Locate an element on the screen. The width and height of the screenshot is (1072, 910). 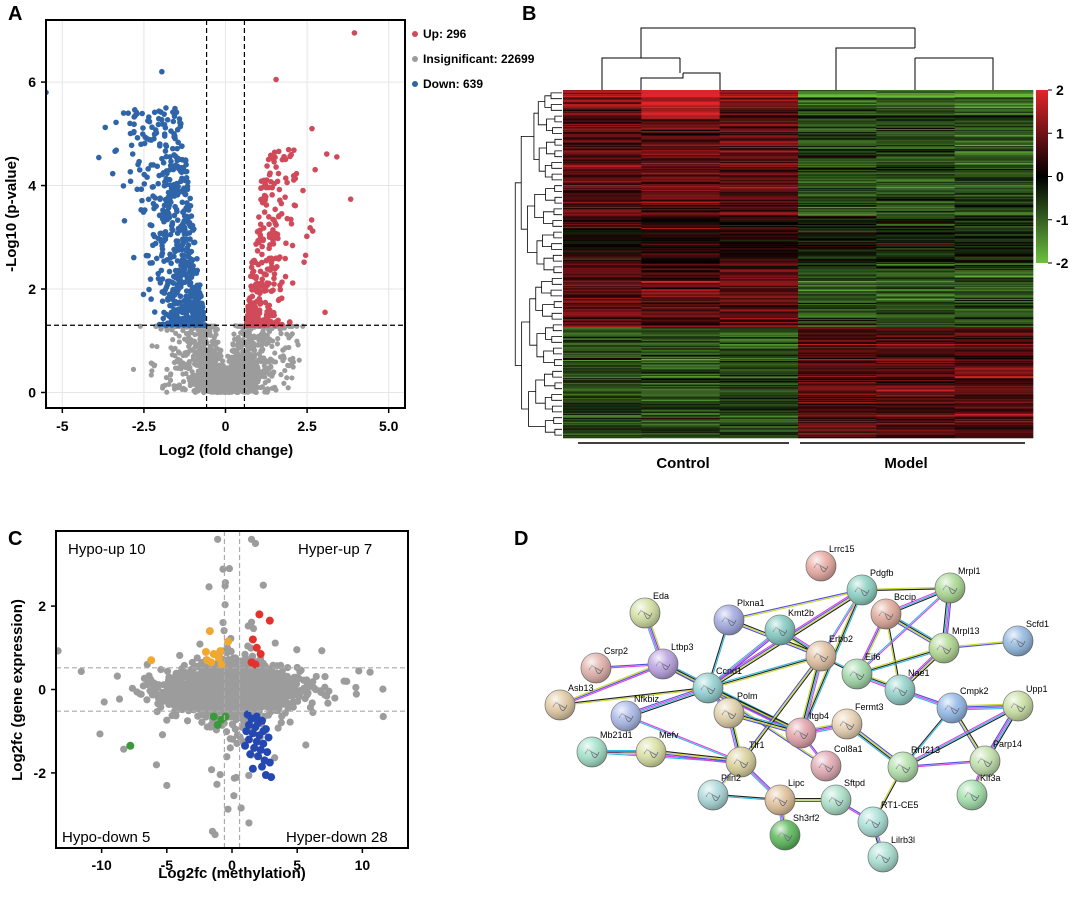
group-label-control: Control is located at coordinates (682, 463).